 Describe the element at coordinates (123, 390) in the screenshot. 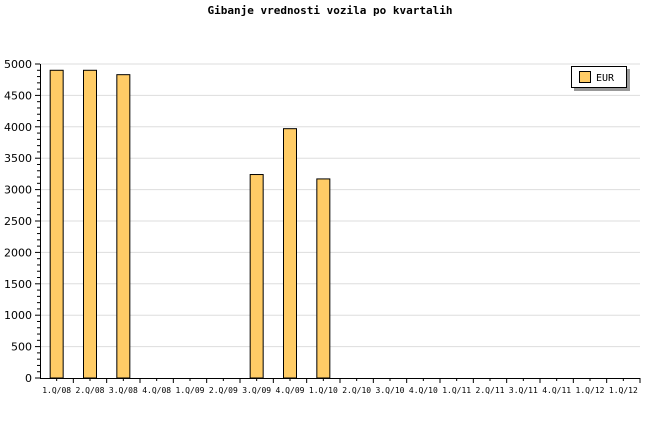

I see `x-tick-label: 3.Q/08` at that location.